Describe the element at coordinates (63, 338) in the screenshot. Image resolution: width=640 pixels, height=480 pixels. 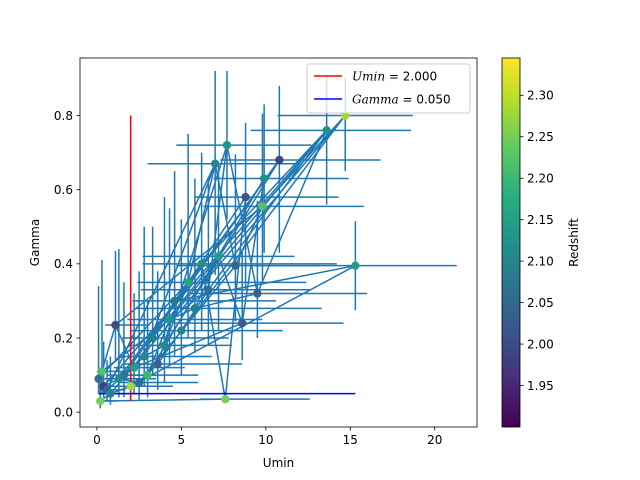
I see `y-tick-label: 0.2` at that location.